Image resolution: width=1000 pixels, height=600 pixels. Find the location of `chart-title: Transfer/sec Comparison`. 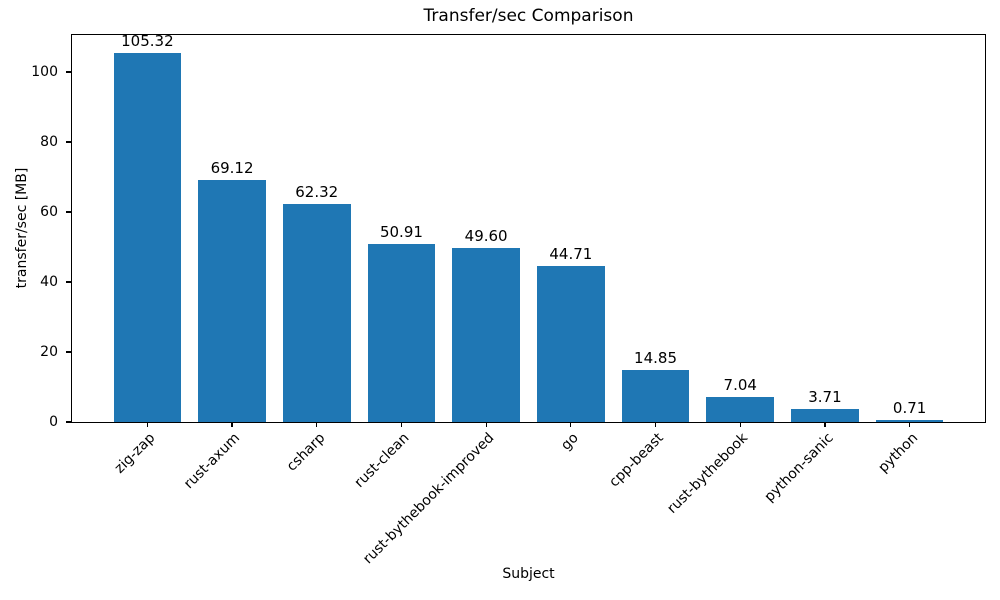

chart-title: Transfer/sec Comparison is located at coordinates (528, 16).